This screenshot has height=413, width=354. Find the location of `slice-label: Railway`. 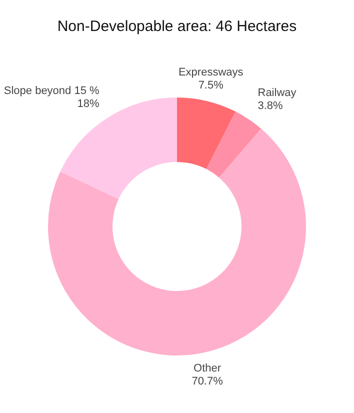

slice-label: Railway is located at coordinates (277, 93).